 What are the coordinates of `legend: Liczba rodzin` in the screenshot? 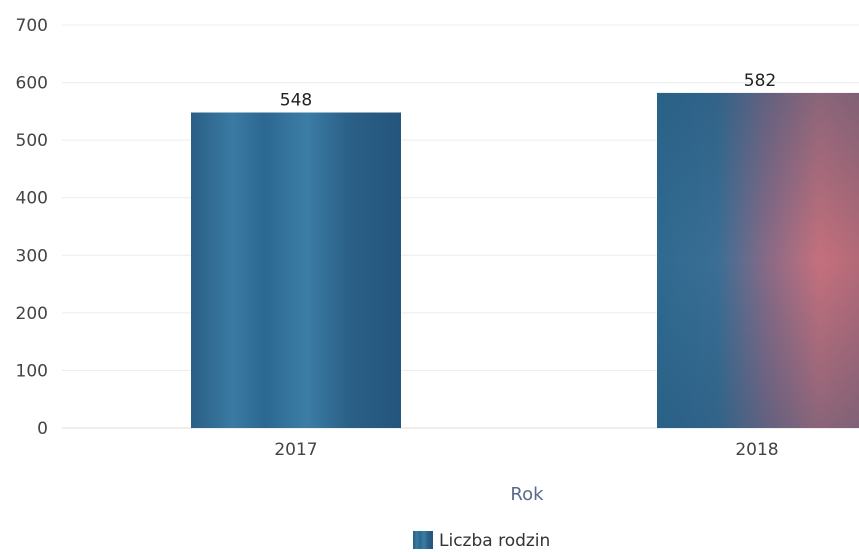 It's located at (481, 541).